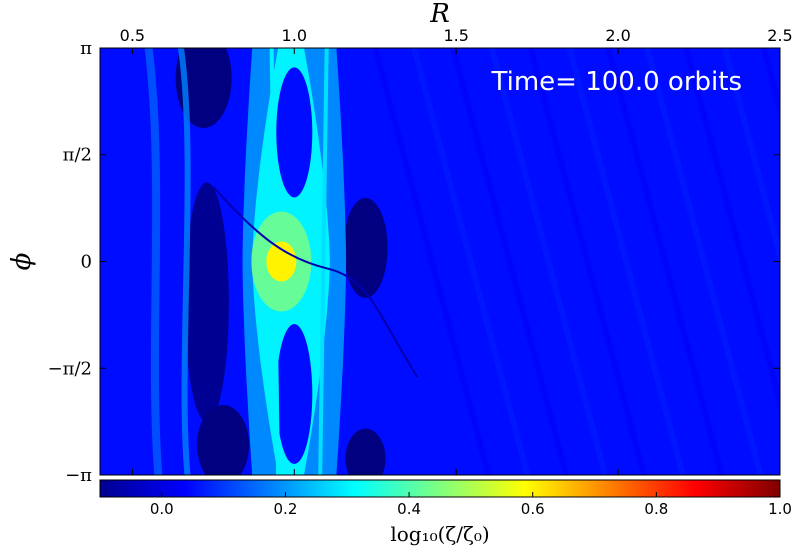 The image size is (800, 550). I want to click on colorbar-label: log₁₀(ζ/ζ₀), so click(439, 534).